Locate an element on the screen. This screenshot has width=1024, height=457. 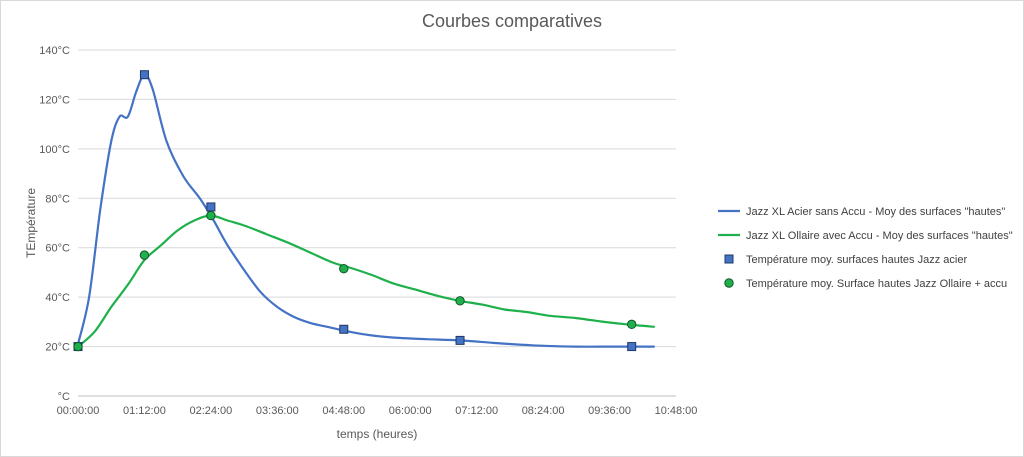
x-tick-label: 09:36:00 is located at coordinates (609, 411).